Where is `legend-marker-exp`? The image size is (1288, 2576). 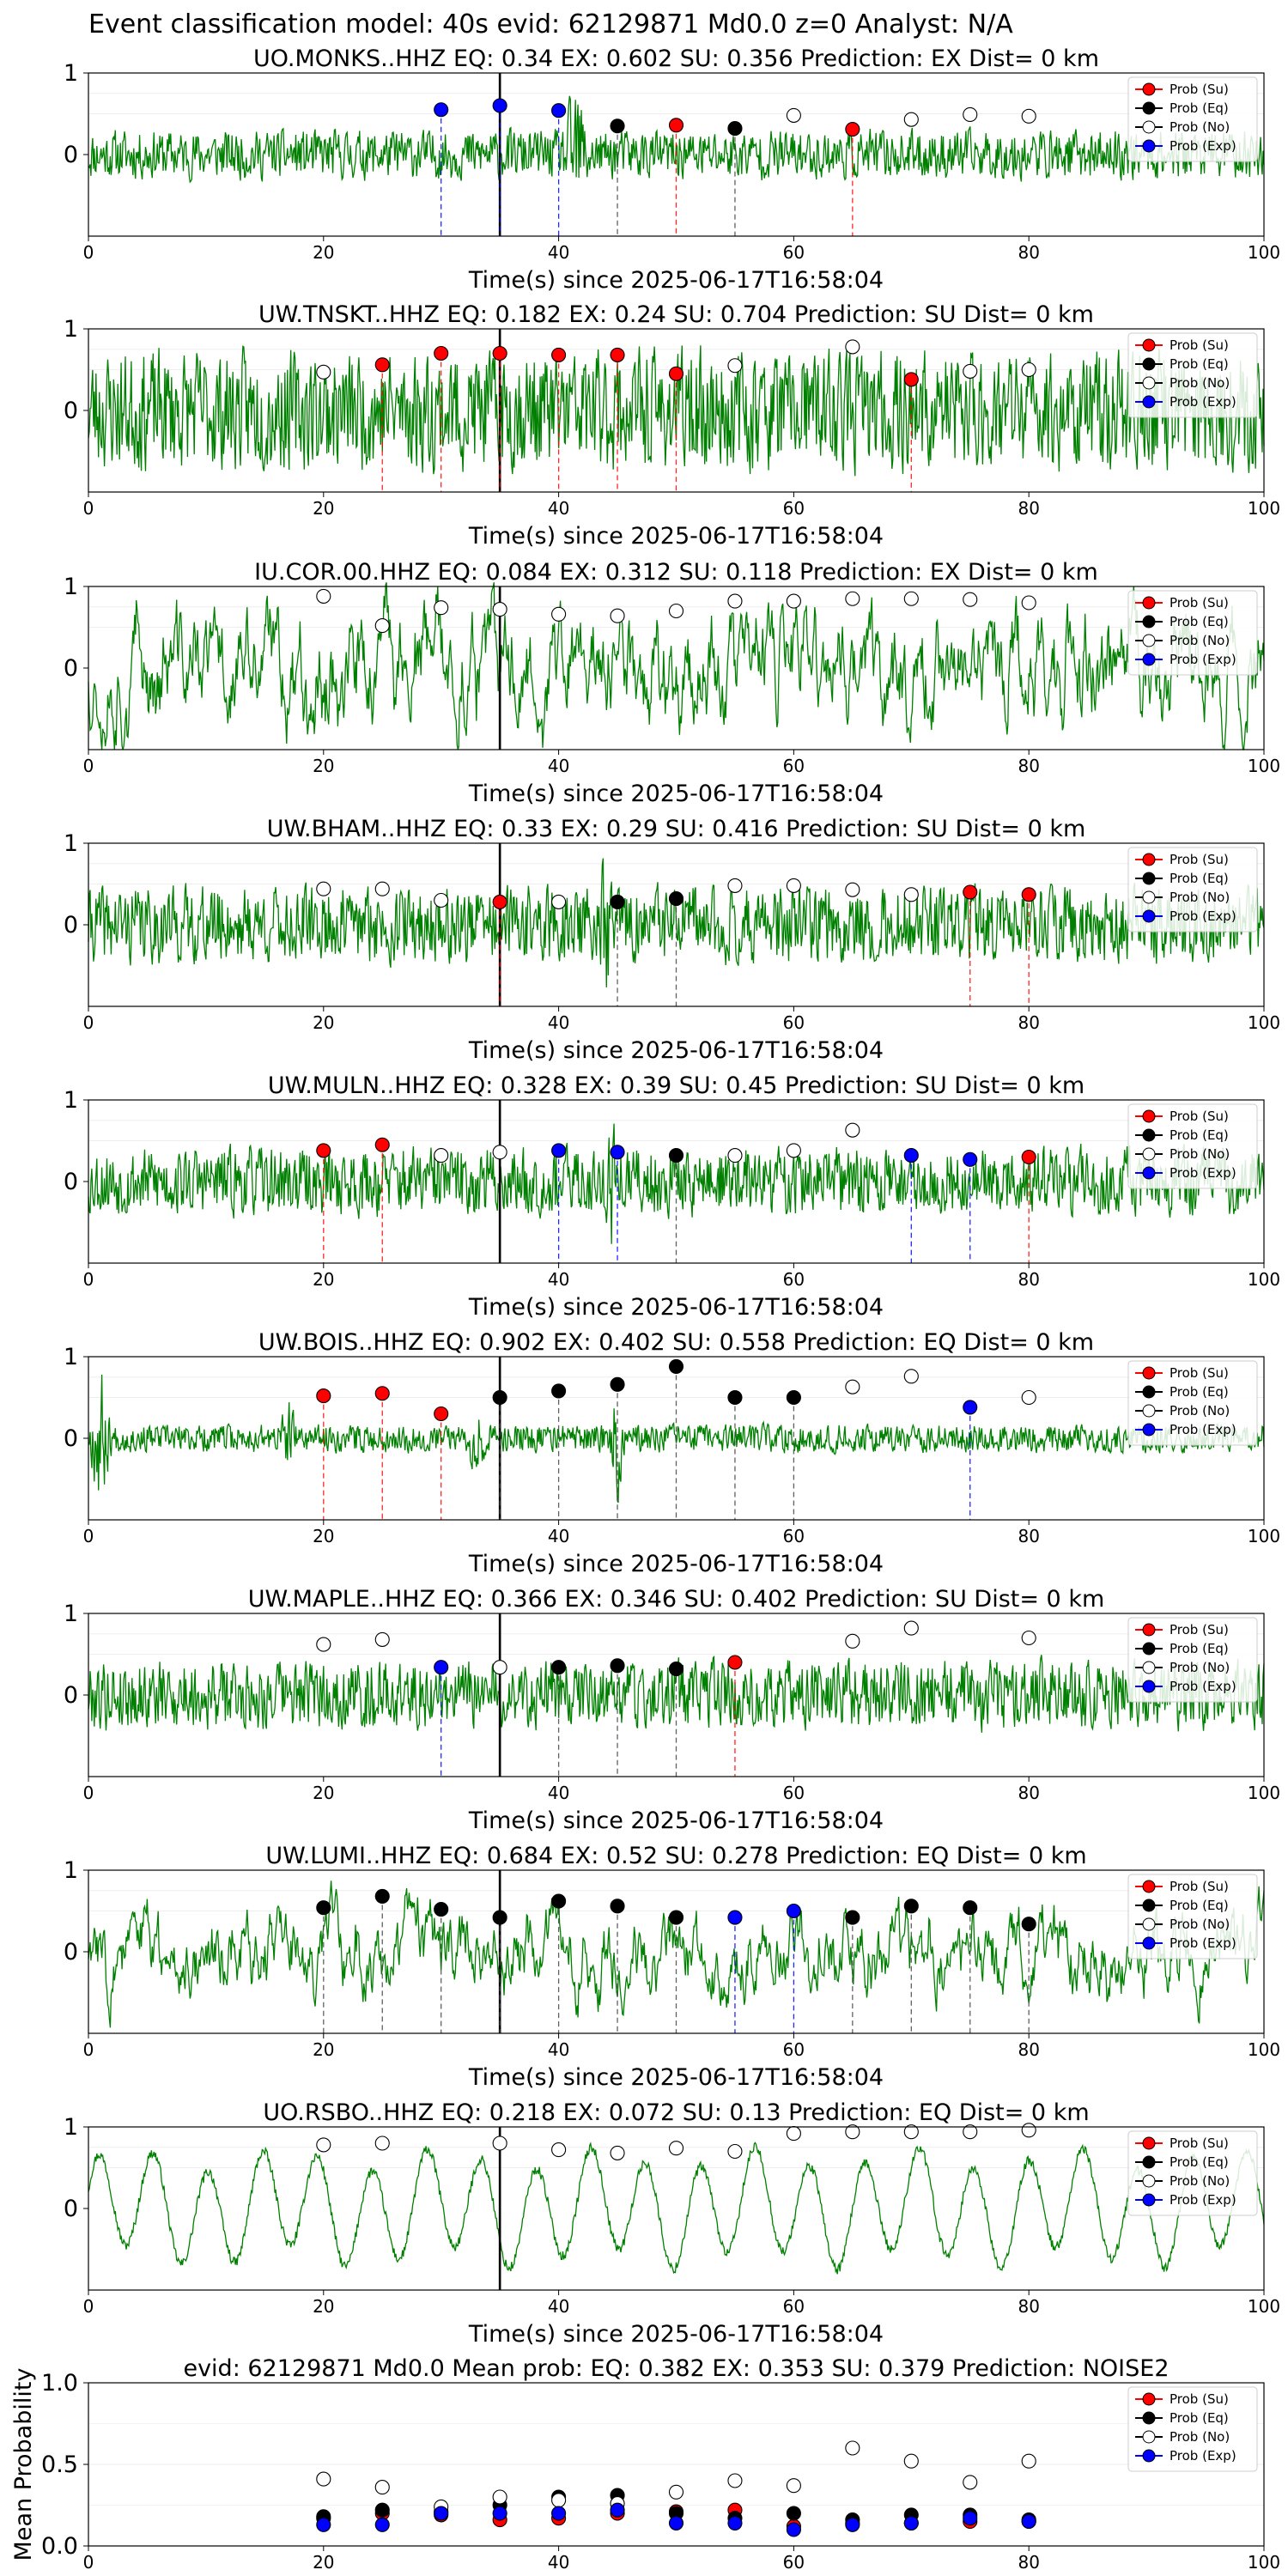 legend-marker-exp is located at coordinates (1149, 2200).